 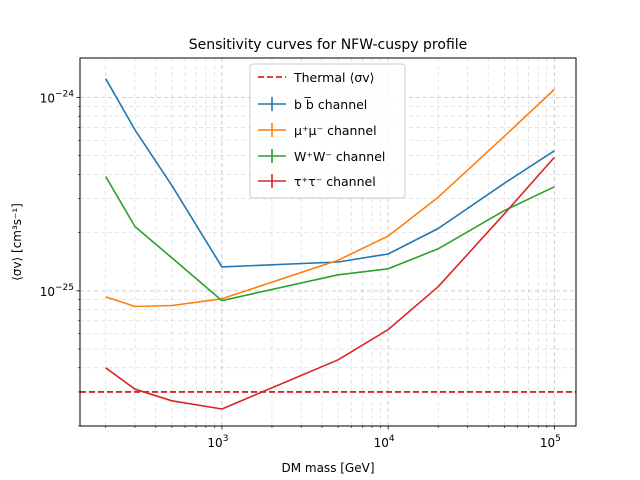 I want to click on legend-label: W⁺W⁻ channel, so click(x=339, y=156).